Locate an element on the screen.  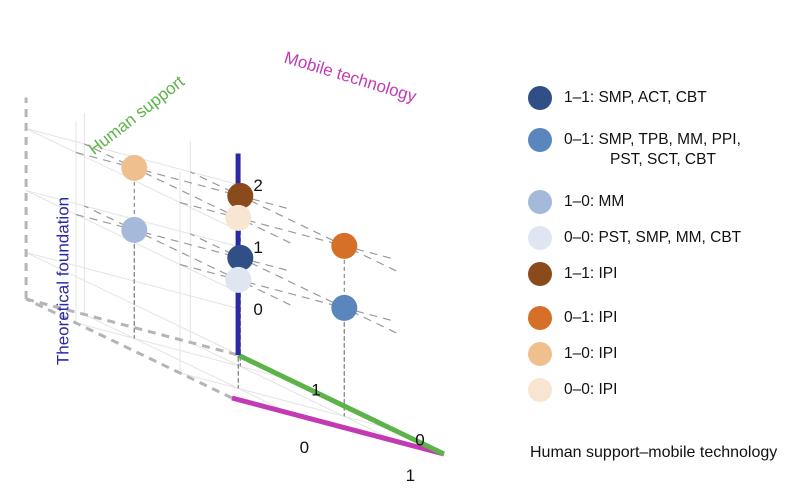
legend-label-line: 1–0: IPI is located at coordinates (591, 353).